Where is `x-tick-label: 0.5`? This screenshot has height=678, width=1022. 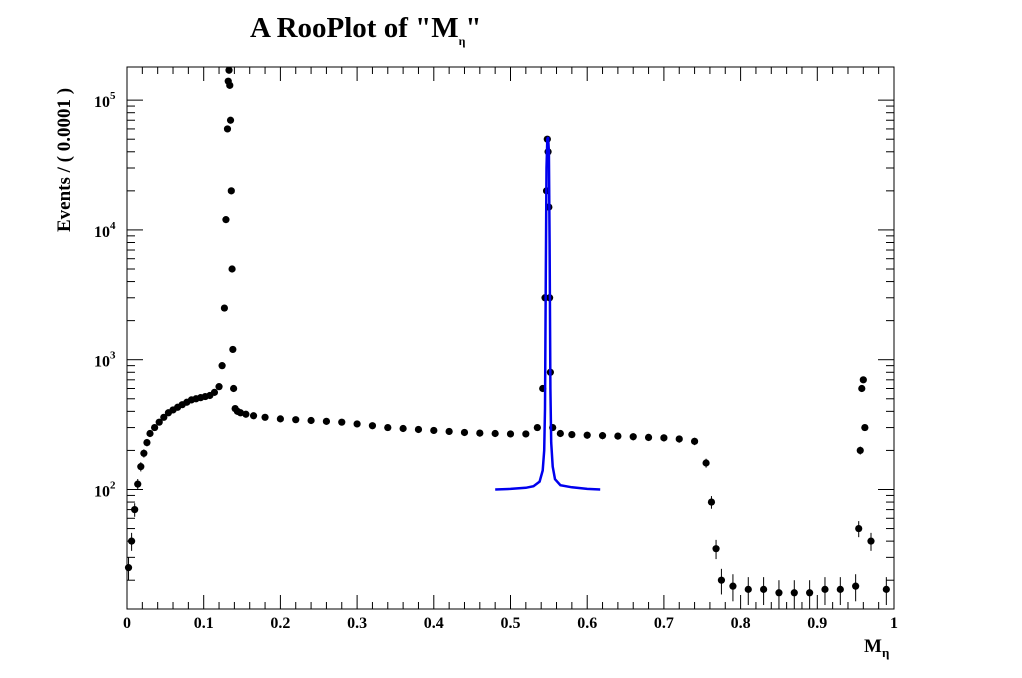 x-tick-label: 0.5 is located at coordinates (511, 623).